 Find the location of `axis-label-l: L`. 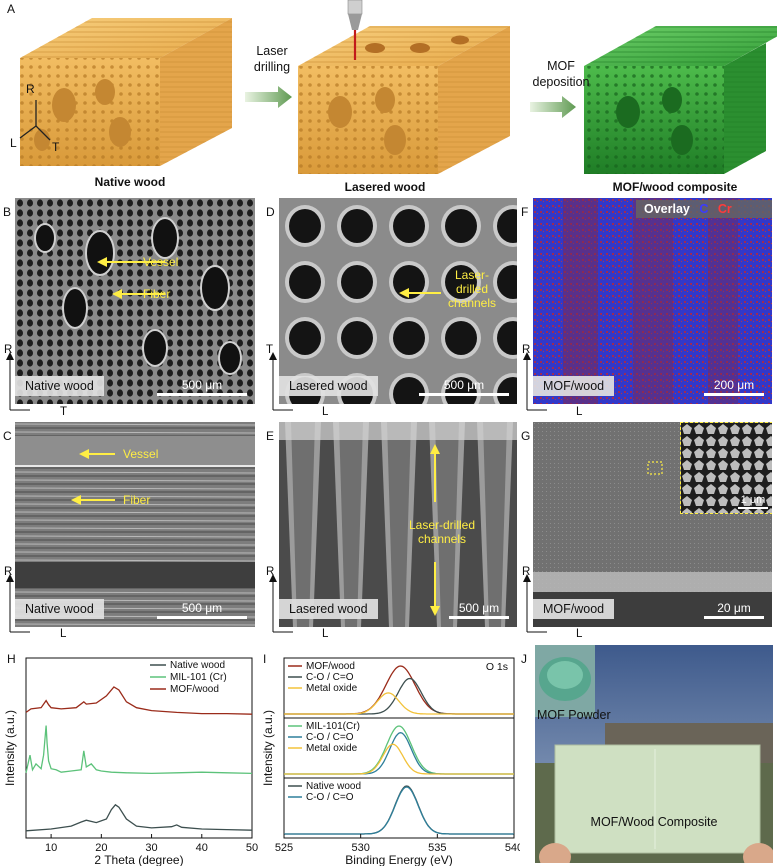

axis-label-l: L is located at coordinates (13, 143).